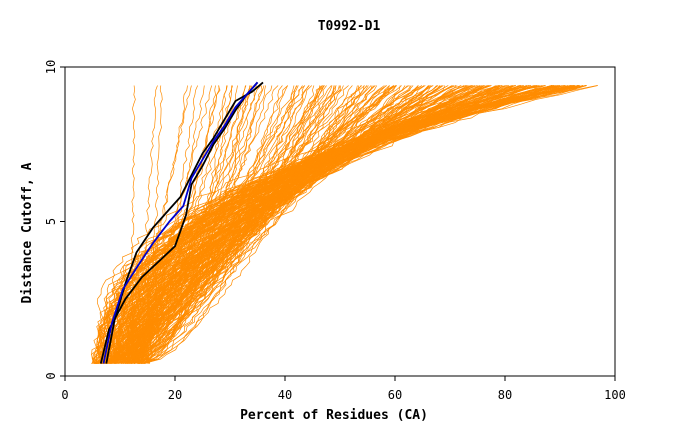 The width and height of the screenshot is (680, 440). What do you see at coordinates (334, 415) in the screenshot?
I see `x-axis-label: Percent of Residues (CA)` at bounding box center [334, 415].